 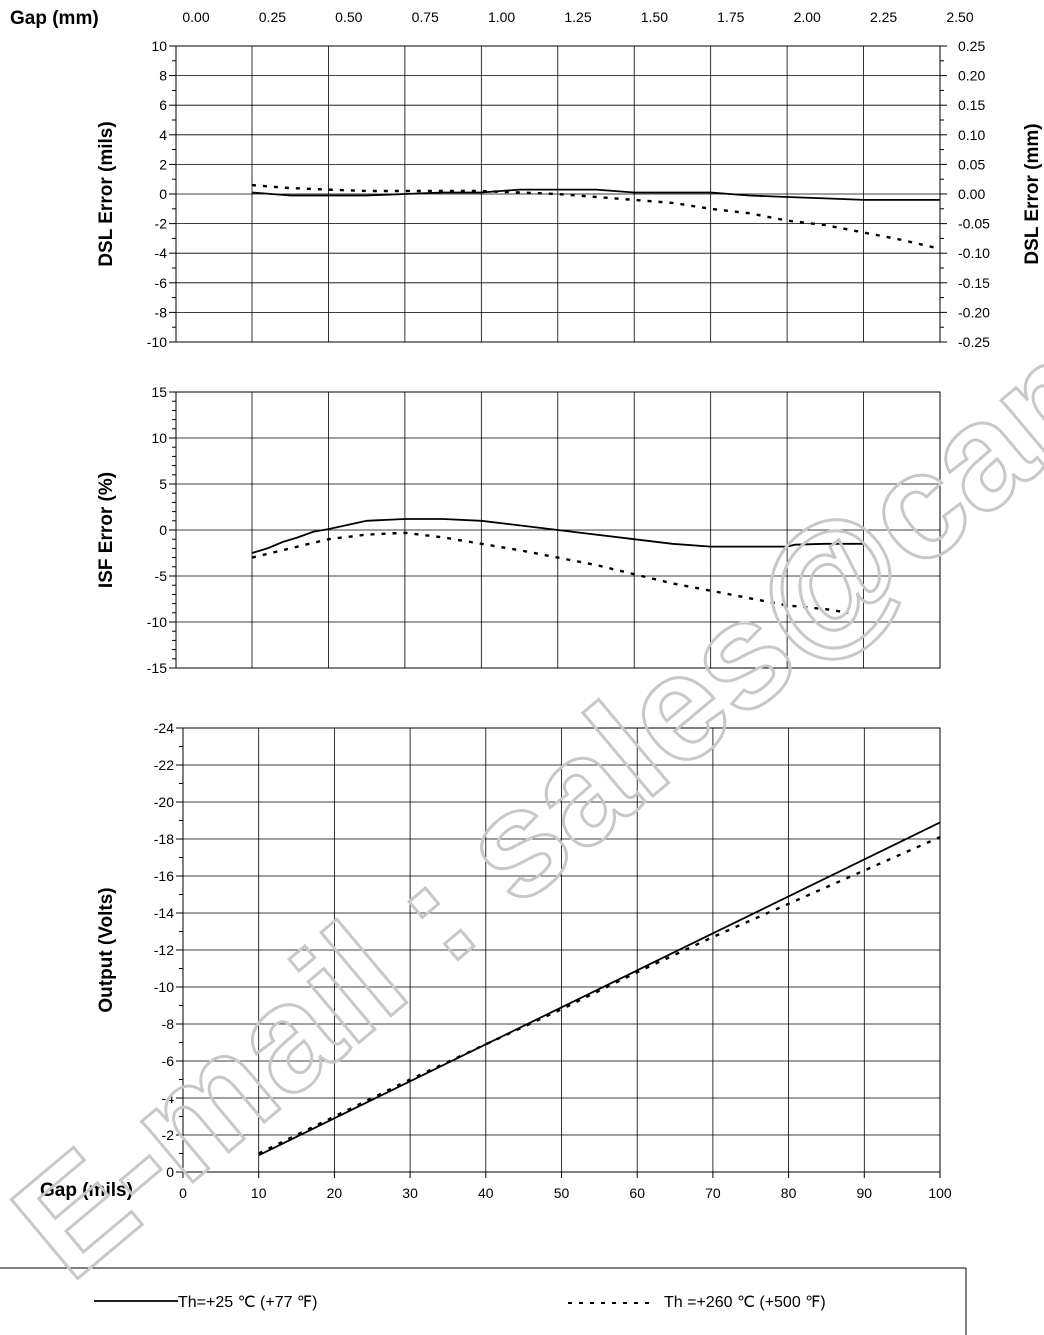 I want to click on top-tick-label: 2.50, so click(x=959, y=17).